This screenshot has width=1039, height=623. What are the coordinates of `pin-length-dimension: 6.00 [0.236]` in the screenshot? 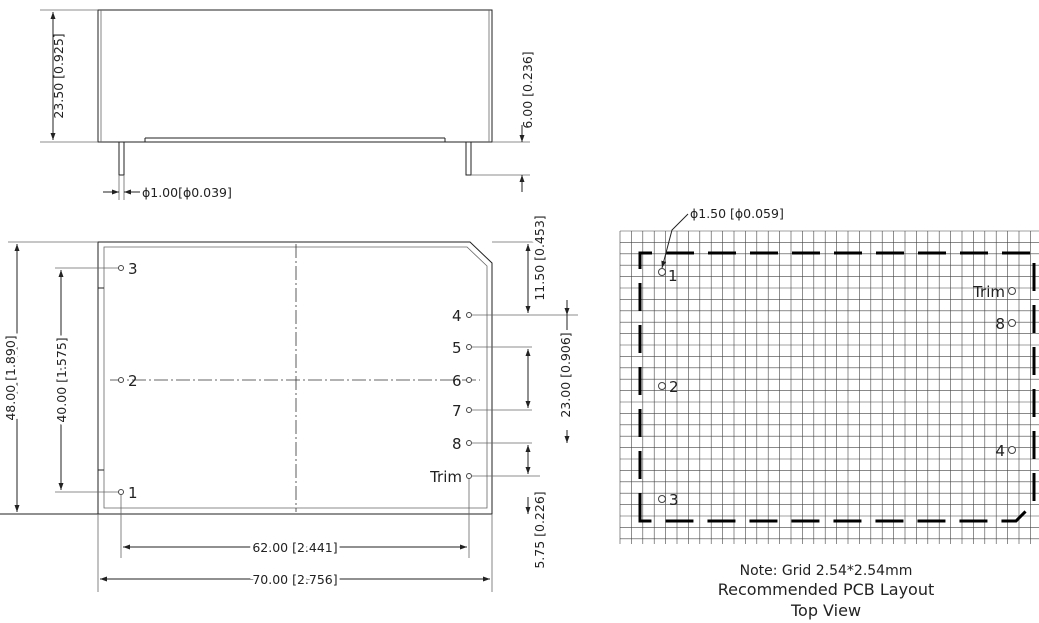 It's located at (527, 121).